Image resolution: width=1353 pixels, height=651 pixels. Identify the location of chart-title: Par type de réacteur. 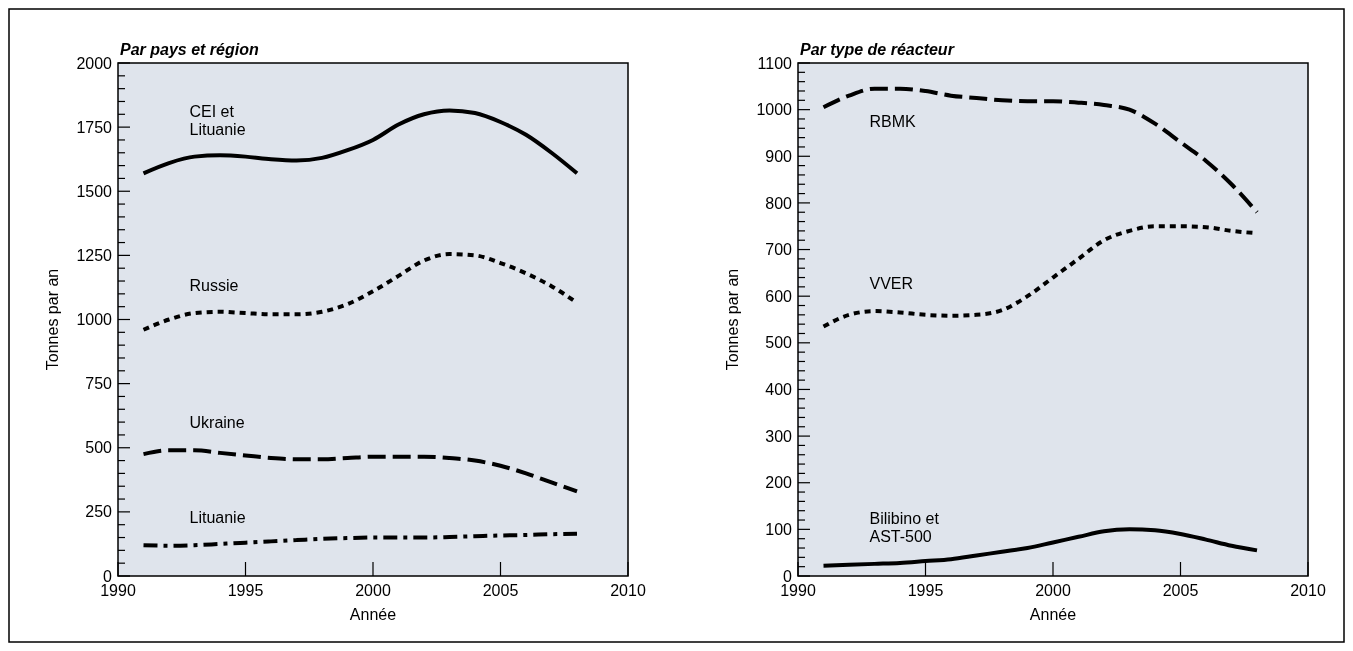
(877, 49).